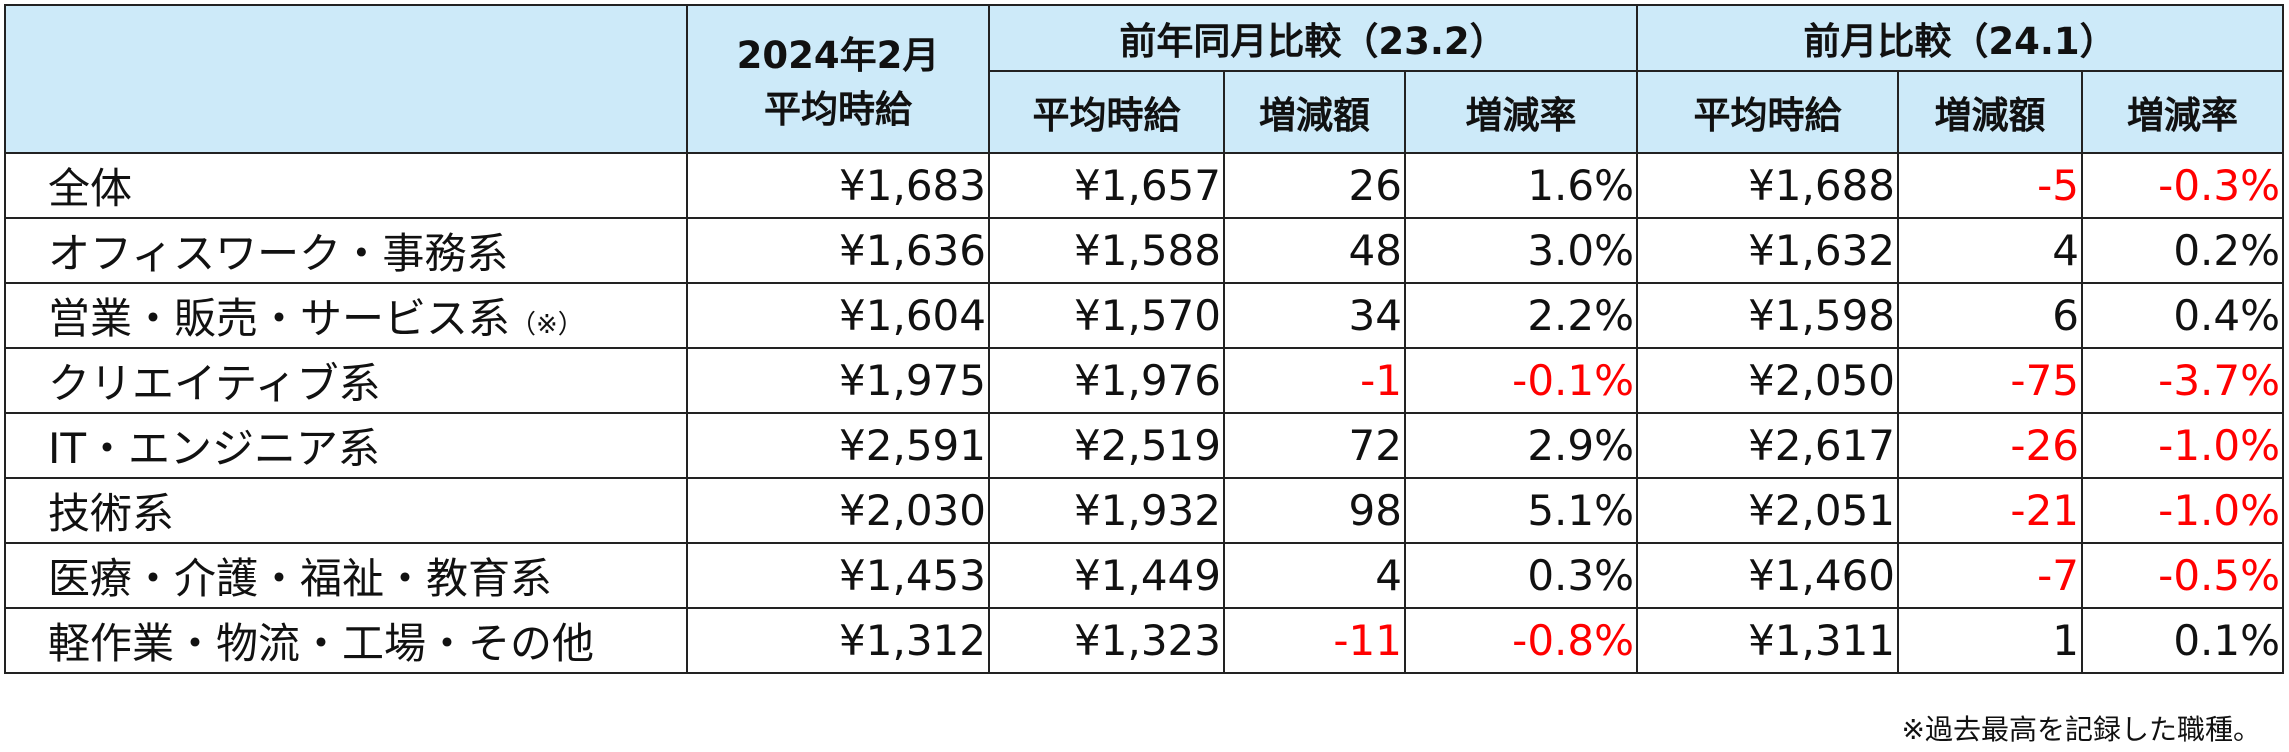 The height and width of the screenshot is (752, 2289). What do you see at coordinates (1990, 575) in the screenshot?
I see `value-cell: -7` at bounding box center [1990, 575].